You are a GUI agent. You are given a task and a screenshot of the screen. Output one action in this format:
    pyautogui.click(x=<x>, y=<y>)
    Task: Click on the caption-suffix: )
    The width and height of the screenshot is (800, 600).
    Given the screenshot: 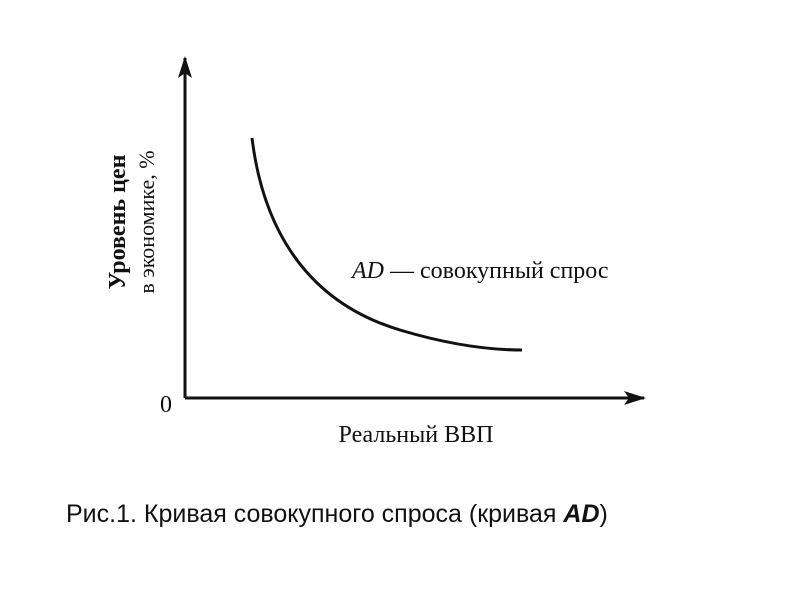 What is the action you would take?
    pyautogui.click(x=603, y=514)
    